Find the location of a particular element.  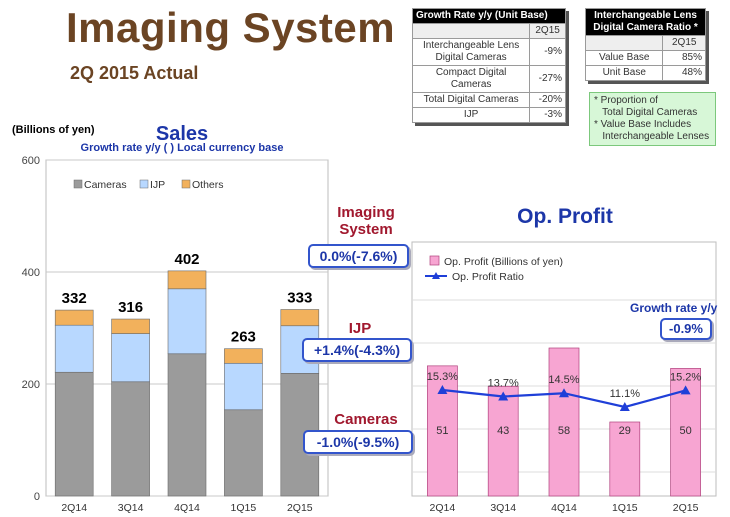

page-title: Imaging System is located at coordinates (231, 27).